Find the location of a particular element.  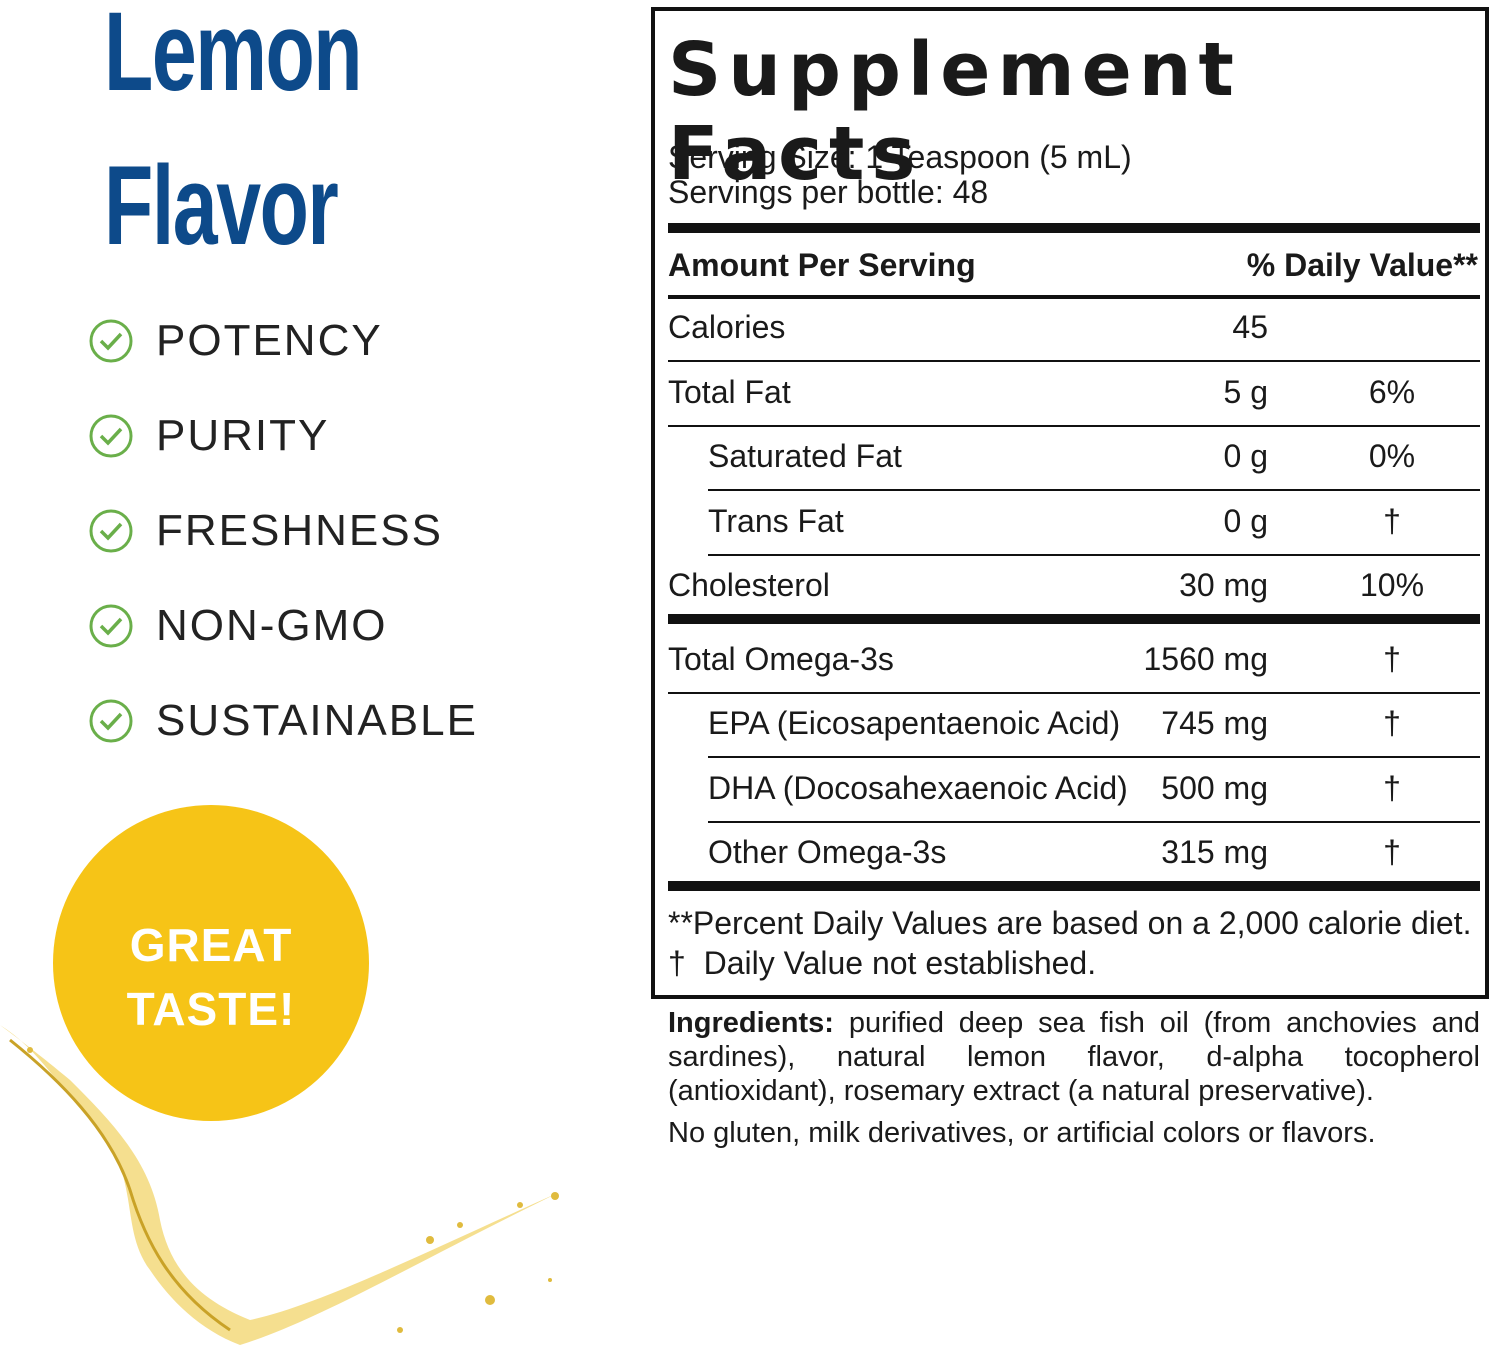

nutrient-amount: 45 is located at coordinates (1250, 327).